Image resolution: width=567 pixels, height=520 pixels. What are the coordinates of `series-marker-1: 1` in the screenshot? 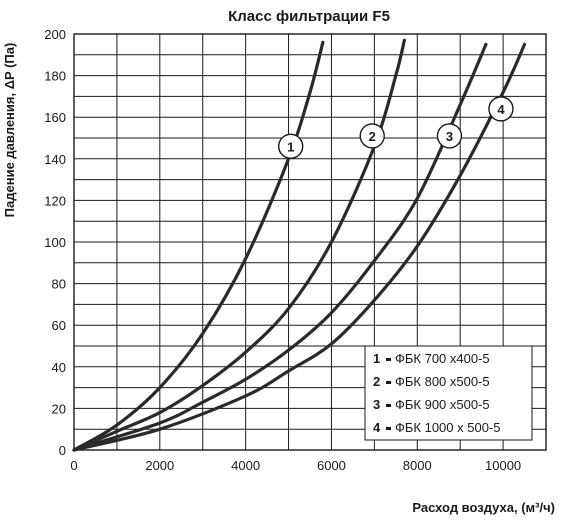 It's located at (290, 146).